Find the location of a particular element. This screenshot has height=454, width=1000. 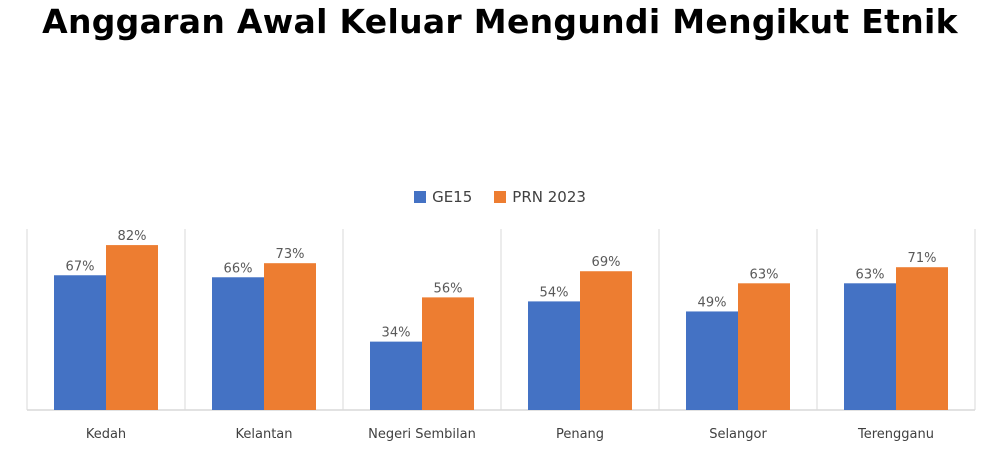

data-label: 67% is located at coordinates (80, 266).